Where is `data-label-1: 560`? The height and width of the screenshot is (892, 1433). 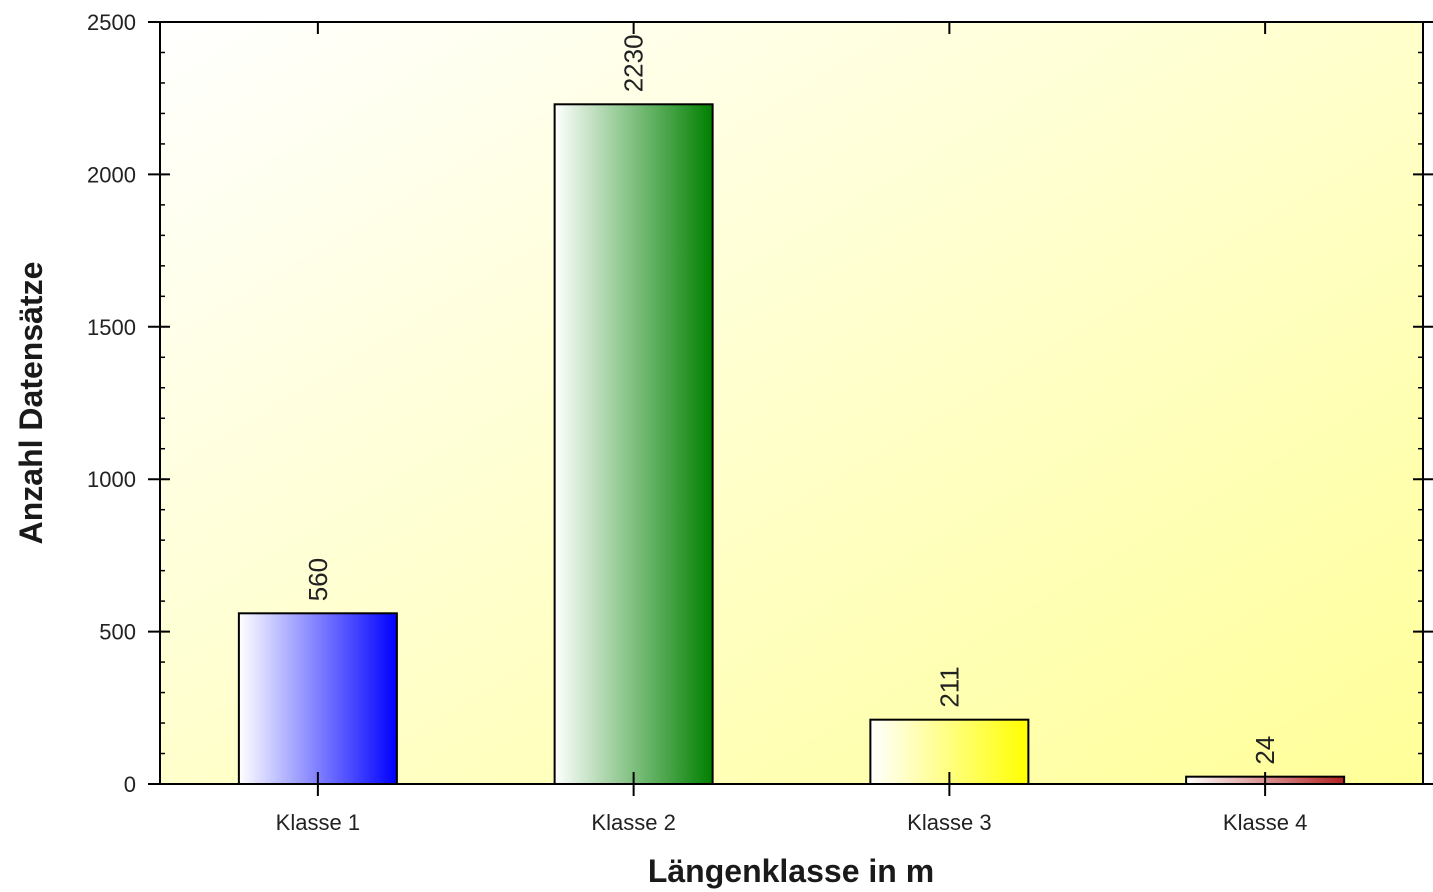
data-label-1: 560 is located at coordinates (318, 579).